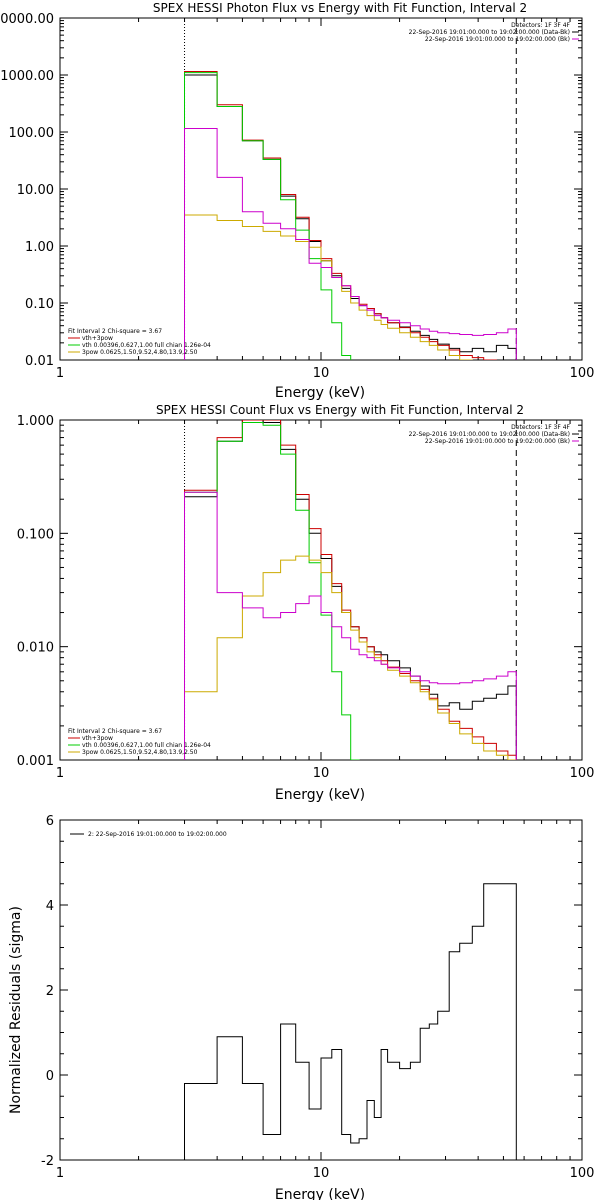 The width and height of the screenshot is (600, 1200). I want to click on y-tick-label: 1000.00, so click(27, 76).